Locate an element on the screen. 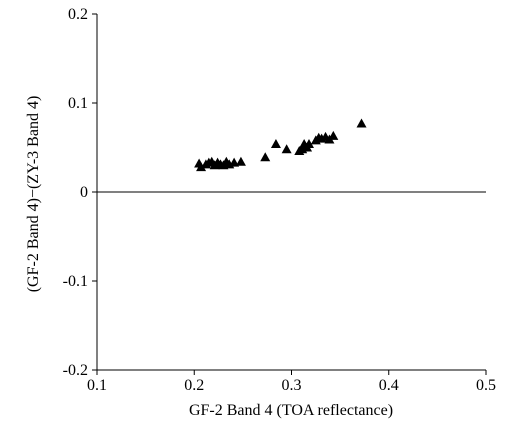 This screenshot has width=517, height=425. y-tick-label: 0 is located at coordinates (84, 192).